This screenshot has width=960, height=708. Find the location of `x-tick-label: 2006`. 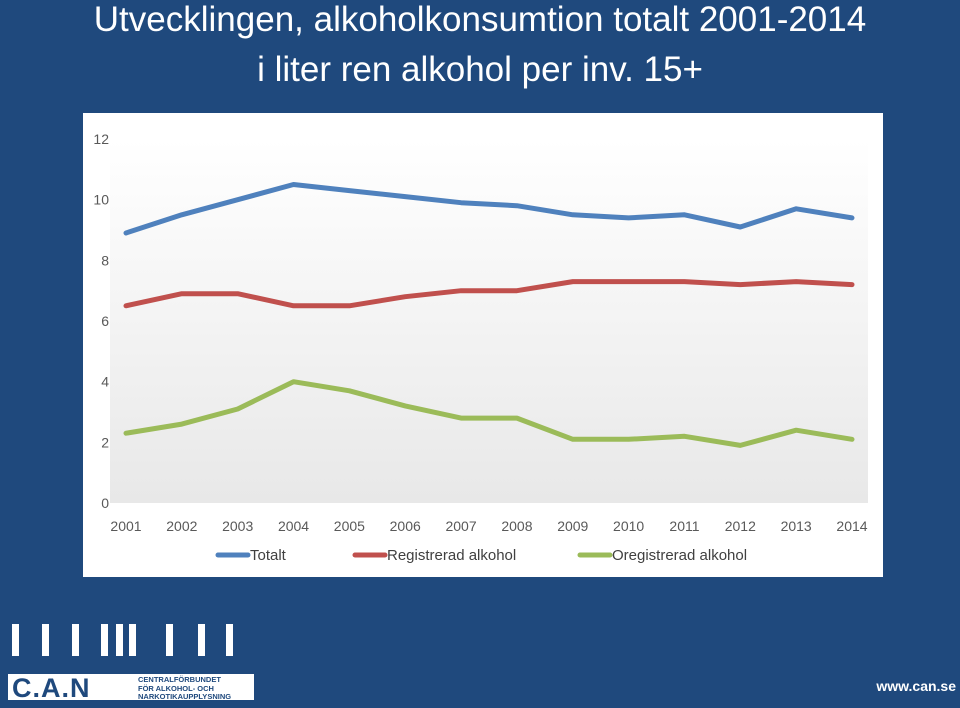

x-tick-label: 2006 is located at coordinates (405, 526).